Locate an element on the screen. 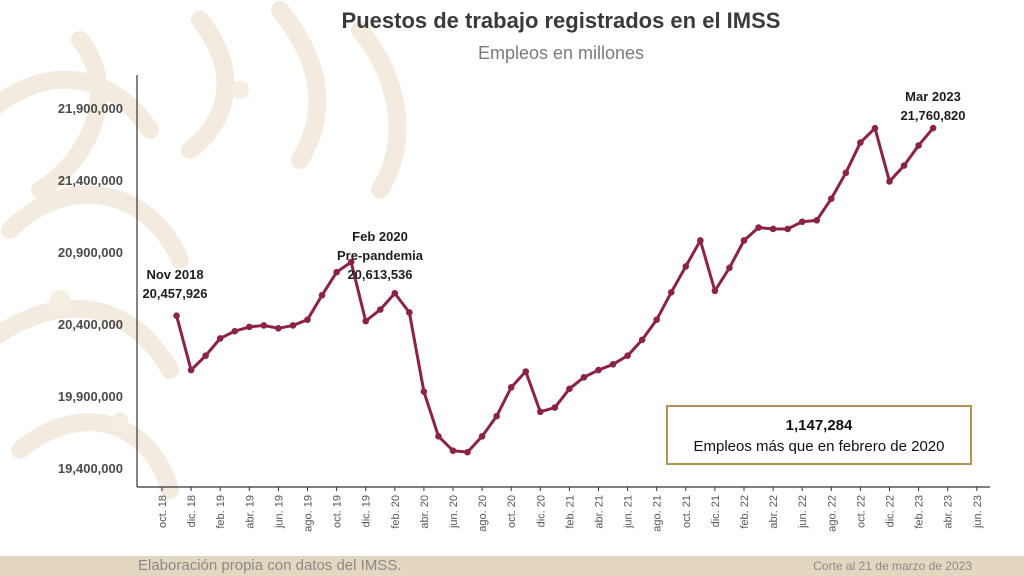  footer-cutoff: Corte al 21 de marzo de 2023 is located at coordinates (892, 566).